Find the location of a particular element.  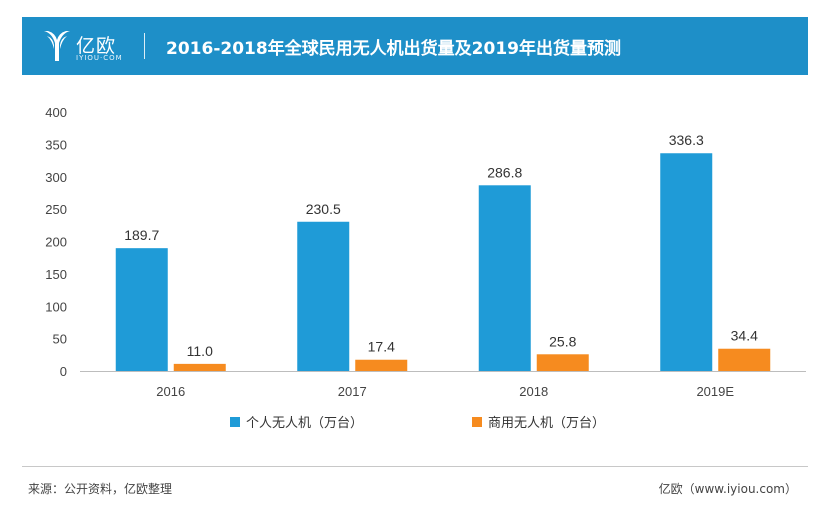

legend-label-personal: 个人无人机（万台） is located at coordinates (304, 423).